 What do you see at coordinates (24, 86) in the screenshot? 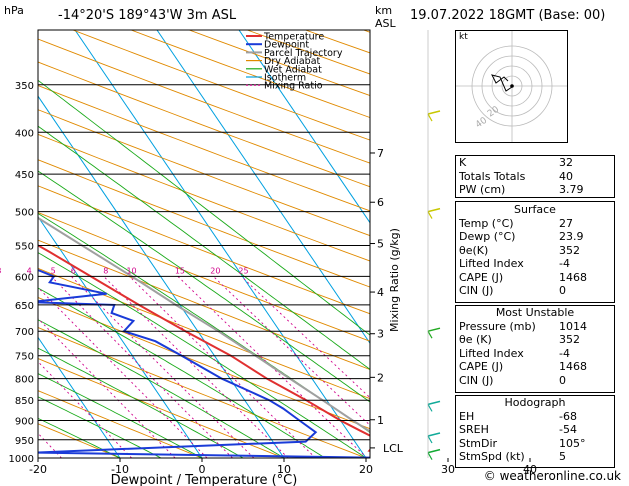
I see `pressure-tick-label: 350` at bounding box center [24, 86].